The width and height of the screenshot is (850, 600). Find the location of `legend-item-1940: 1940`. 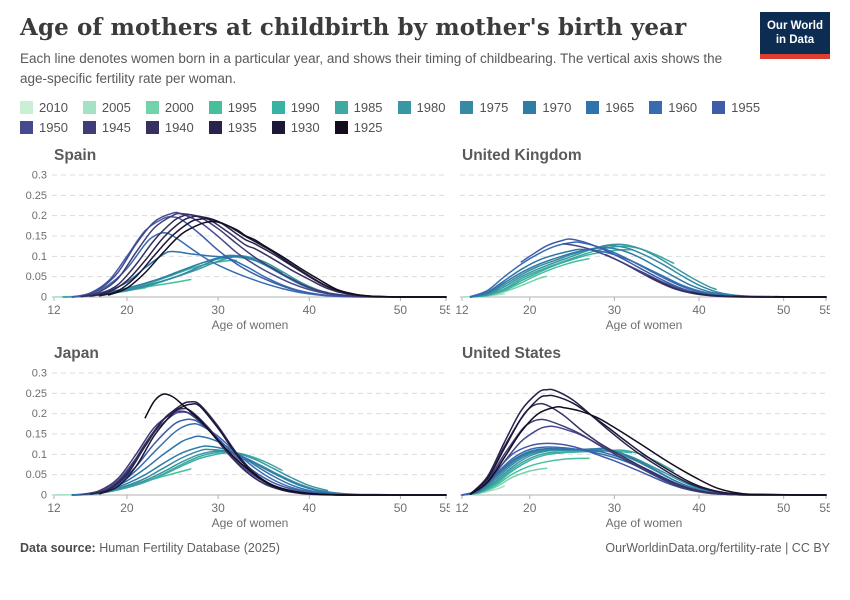

legend-item-1940: 1940 is located at coordinates (169, 128).